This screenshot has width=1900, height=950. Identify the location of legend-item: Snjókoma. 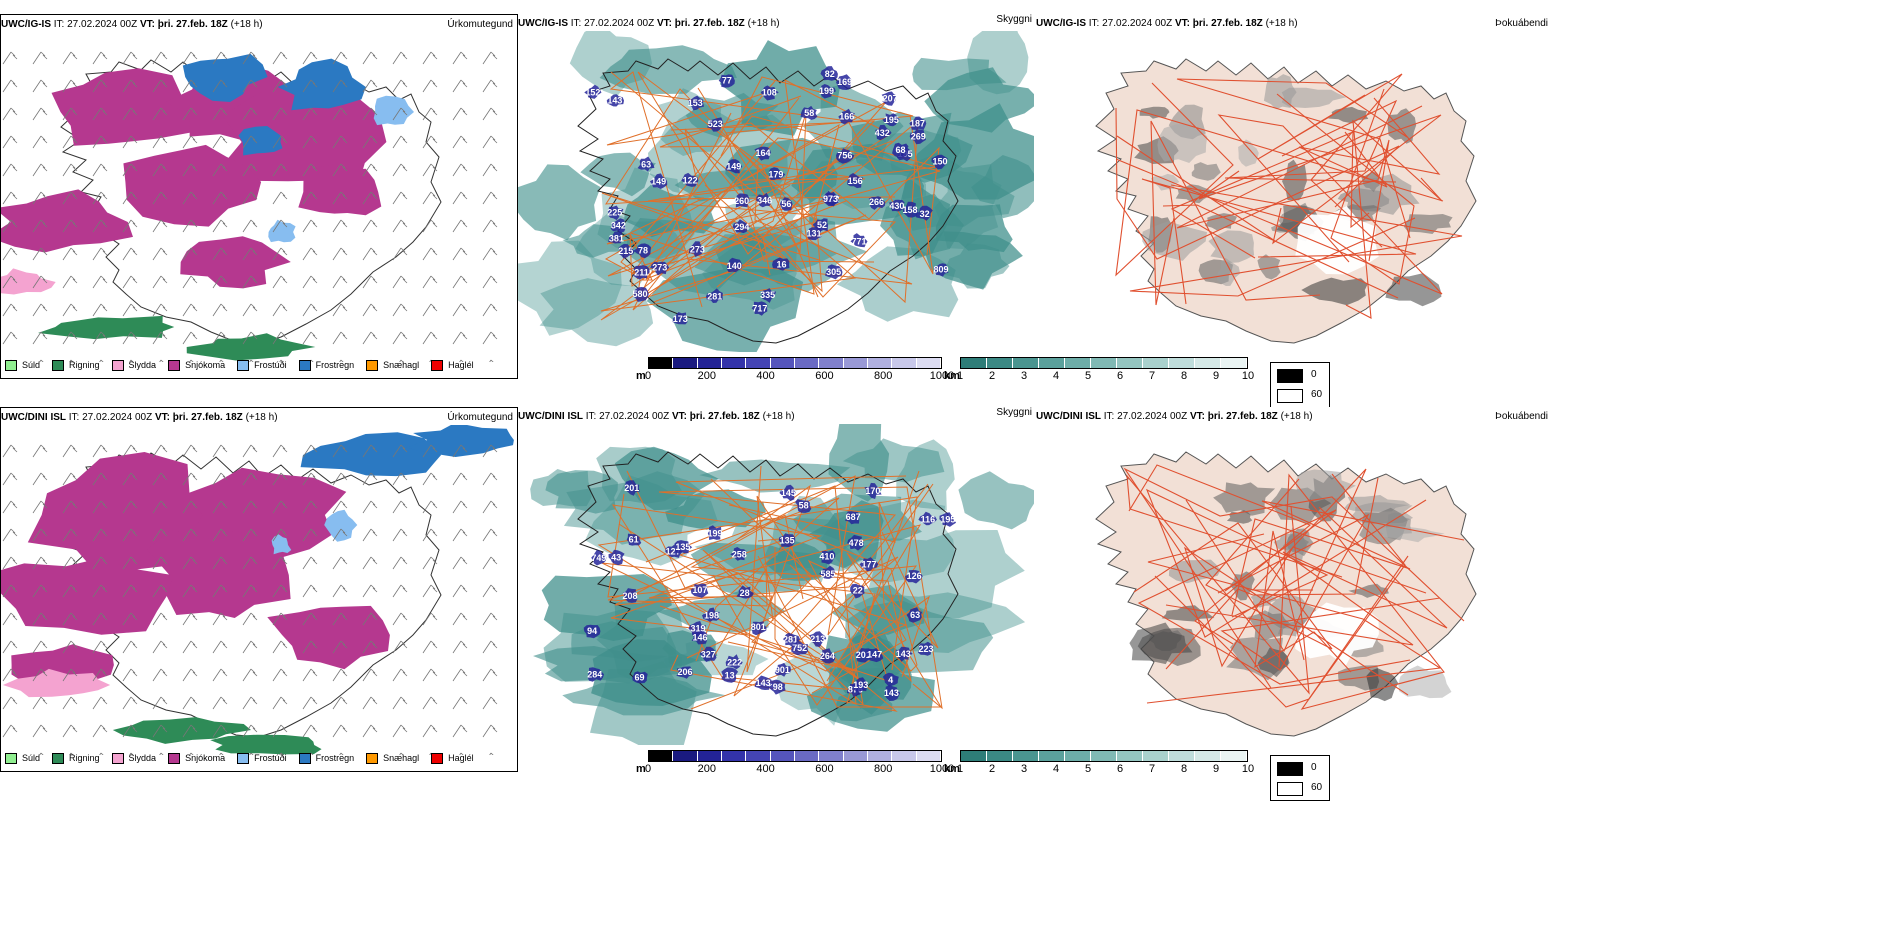
(196, 365).